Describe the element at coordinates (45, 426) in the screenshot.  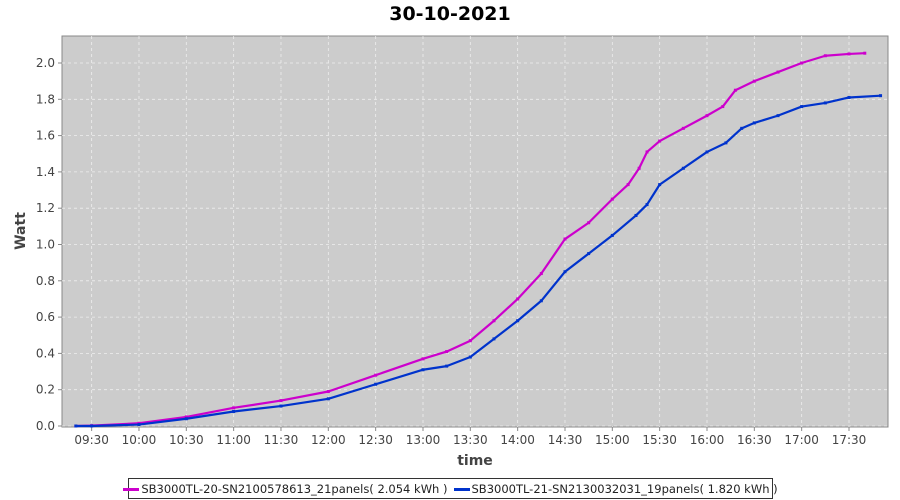
I see `y-tick-label: 0.0` at that location.